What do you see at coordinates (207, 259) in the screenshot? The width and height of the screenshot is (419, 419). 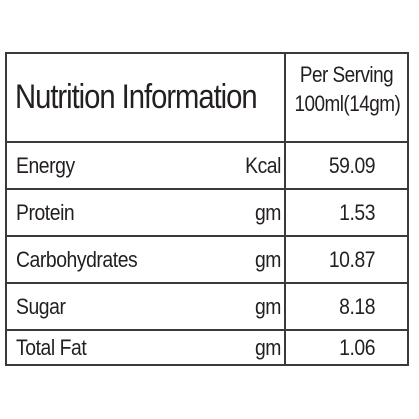 I see `table-row-carbohydrates: Carbohydrates gm 10.87` at bounding box center [207, 259].